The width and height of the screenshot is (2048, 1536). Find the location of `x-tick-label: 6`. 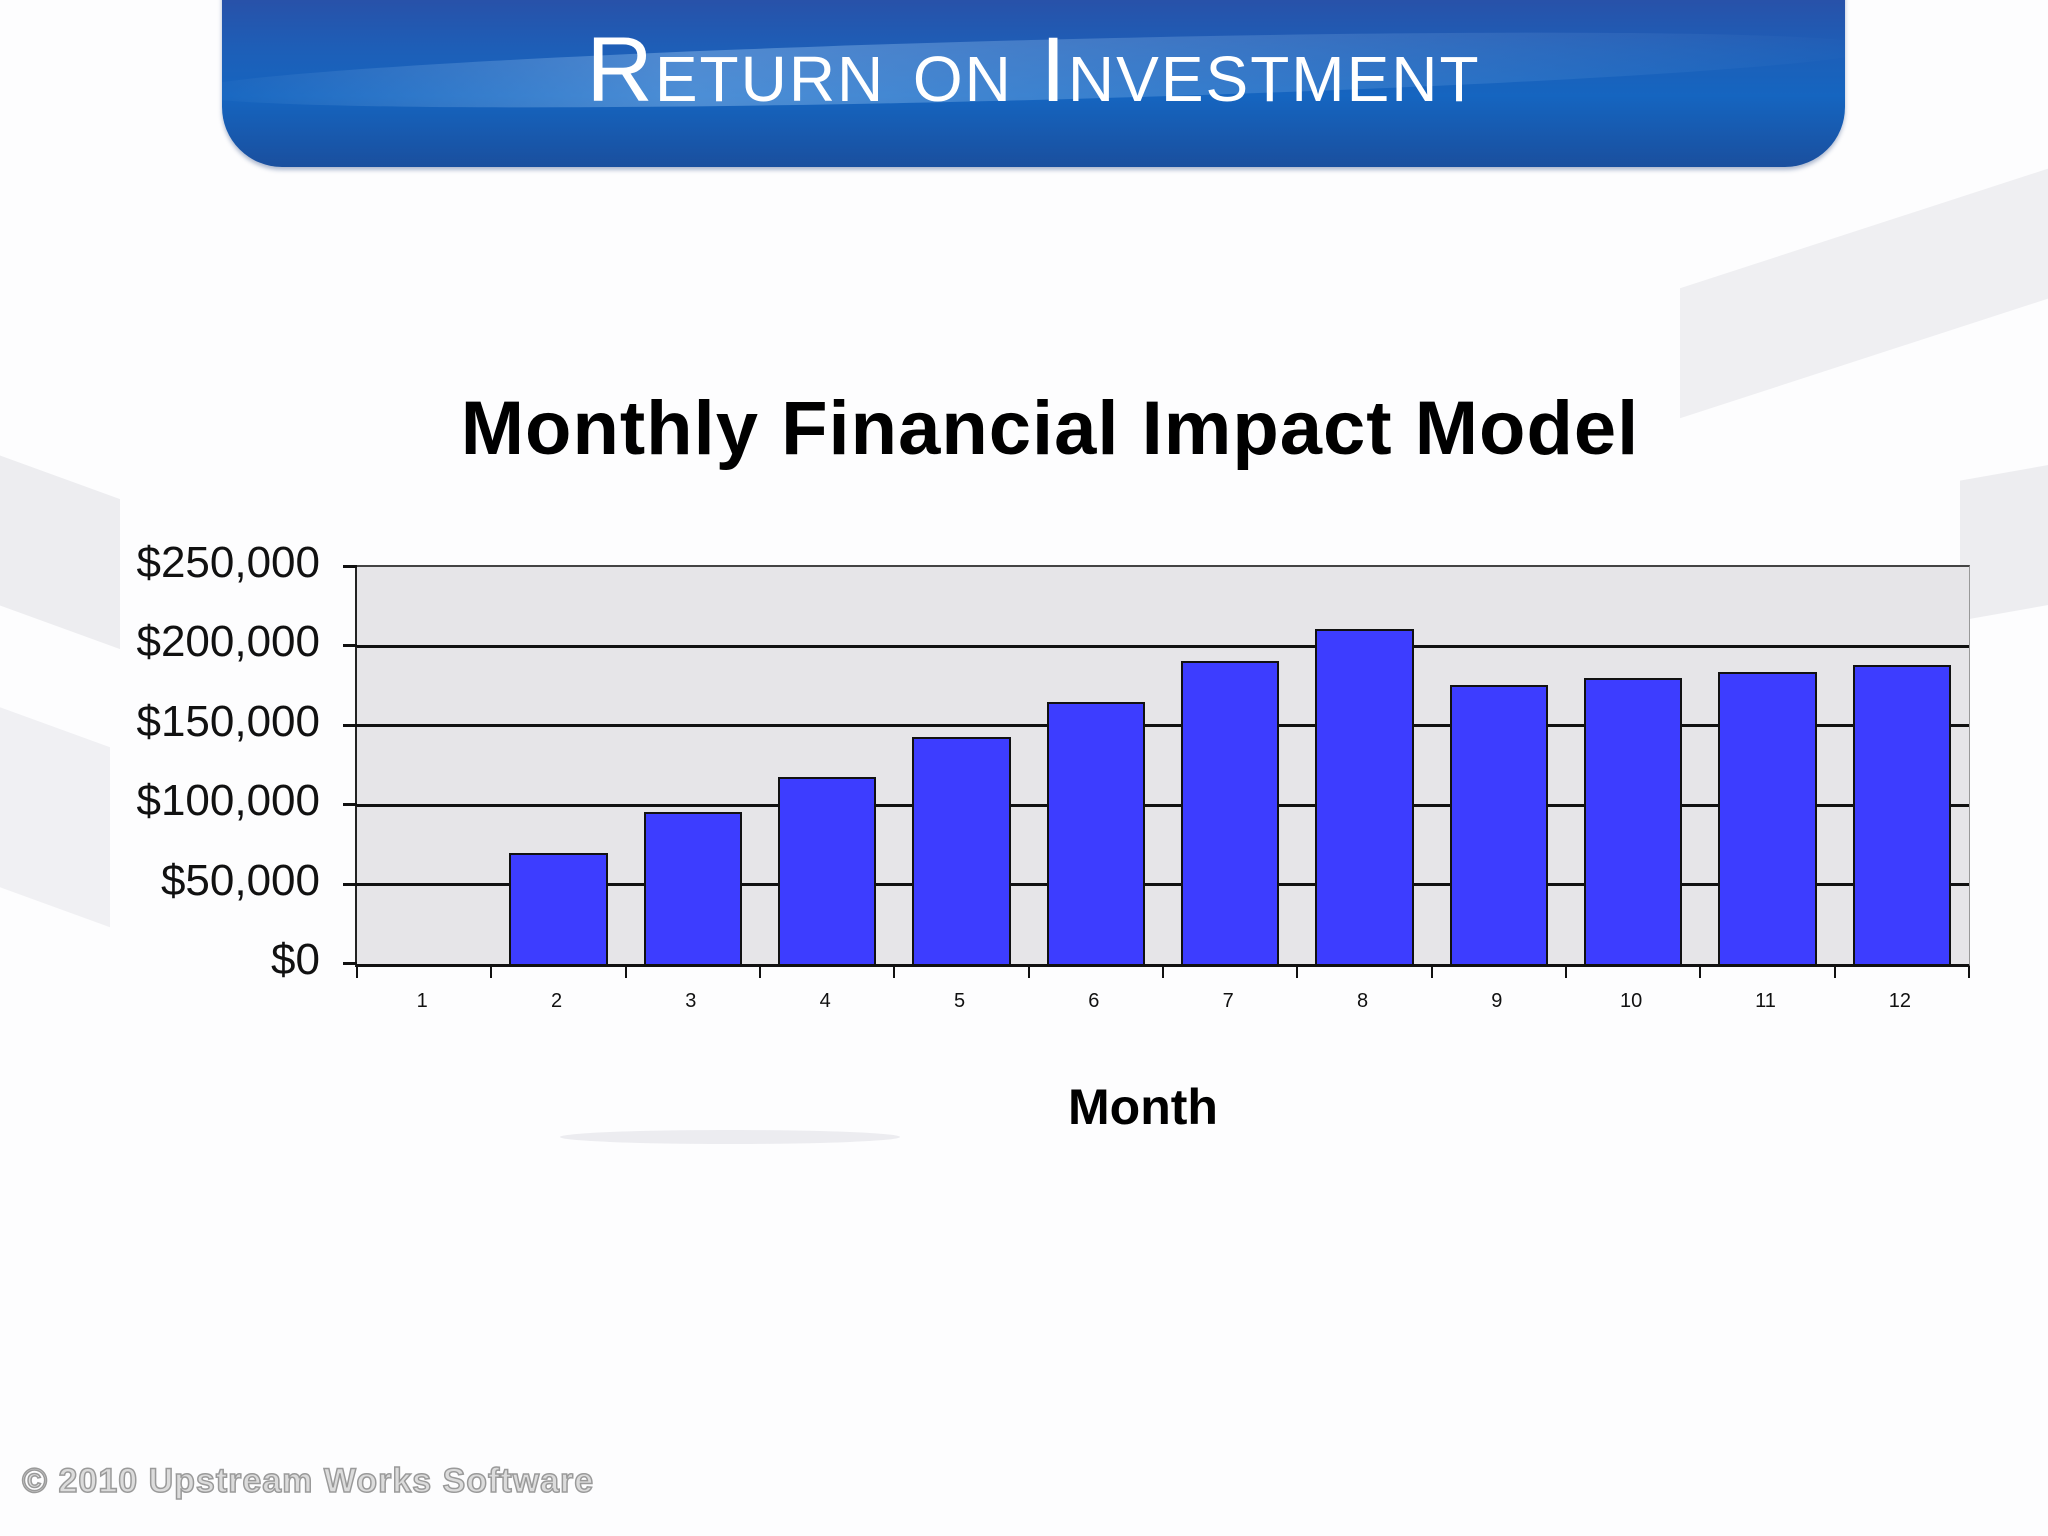

x-tick-label: 6 is located at coordinates (1094, 1001).